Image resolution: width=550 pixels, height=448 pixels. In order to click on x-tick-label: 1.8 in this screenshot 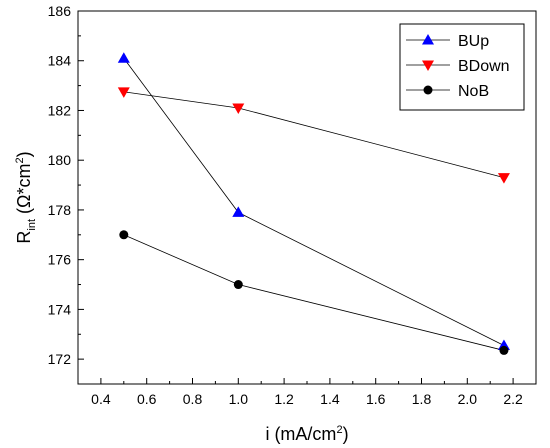, I will do `click(422, 399)`.